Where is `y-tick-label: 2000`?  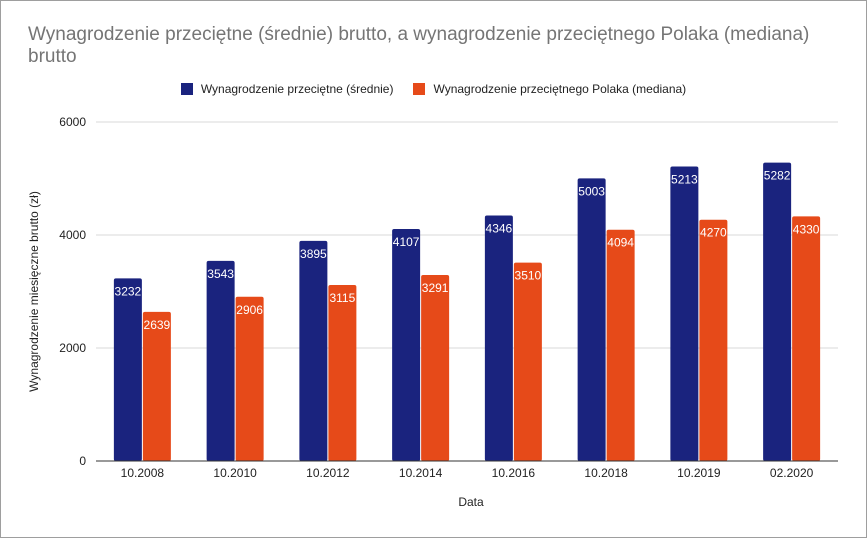
y-tick-label: 2000 is located at coordinates (72, 348).